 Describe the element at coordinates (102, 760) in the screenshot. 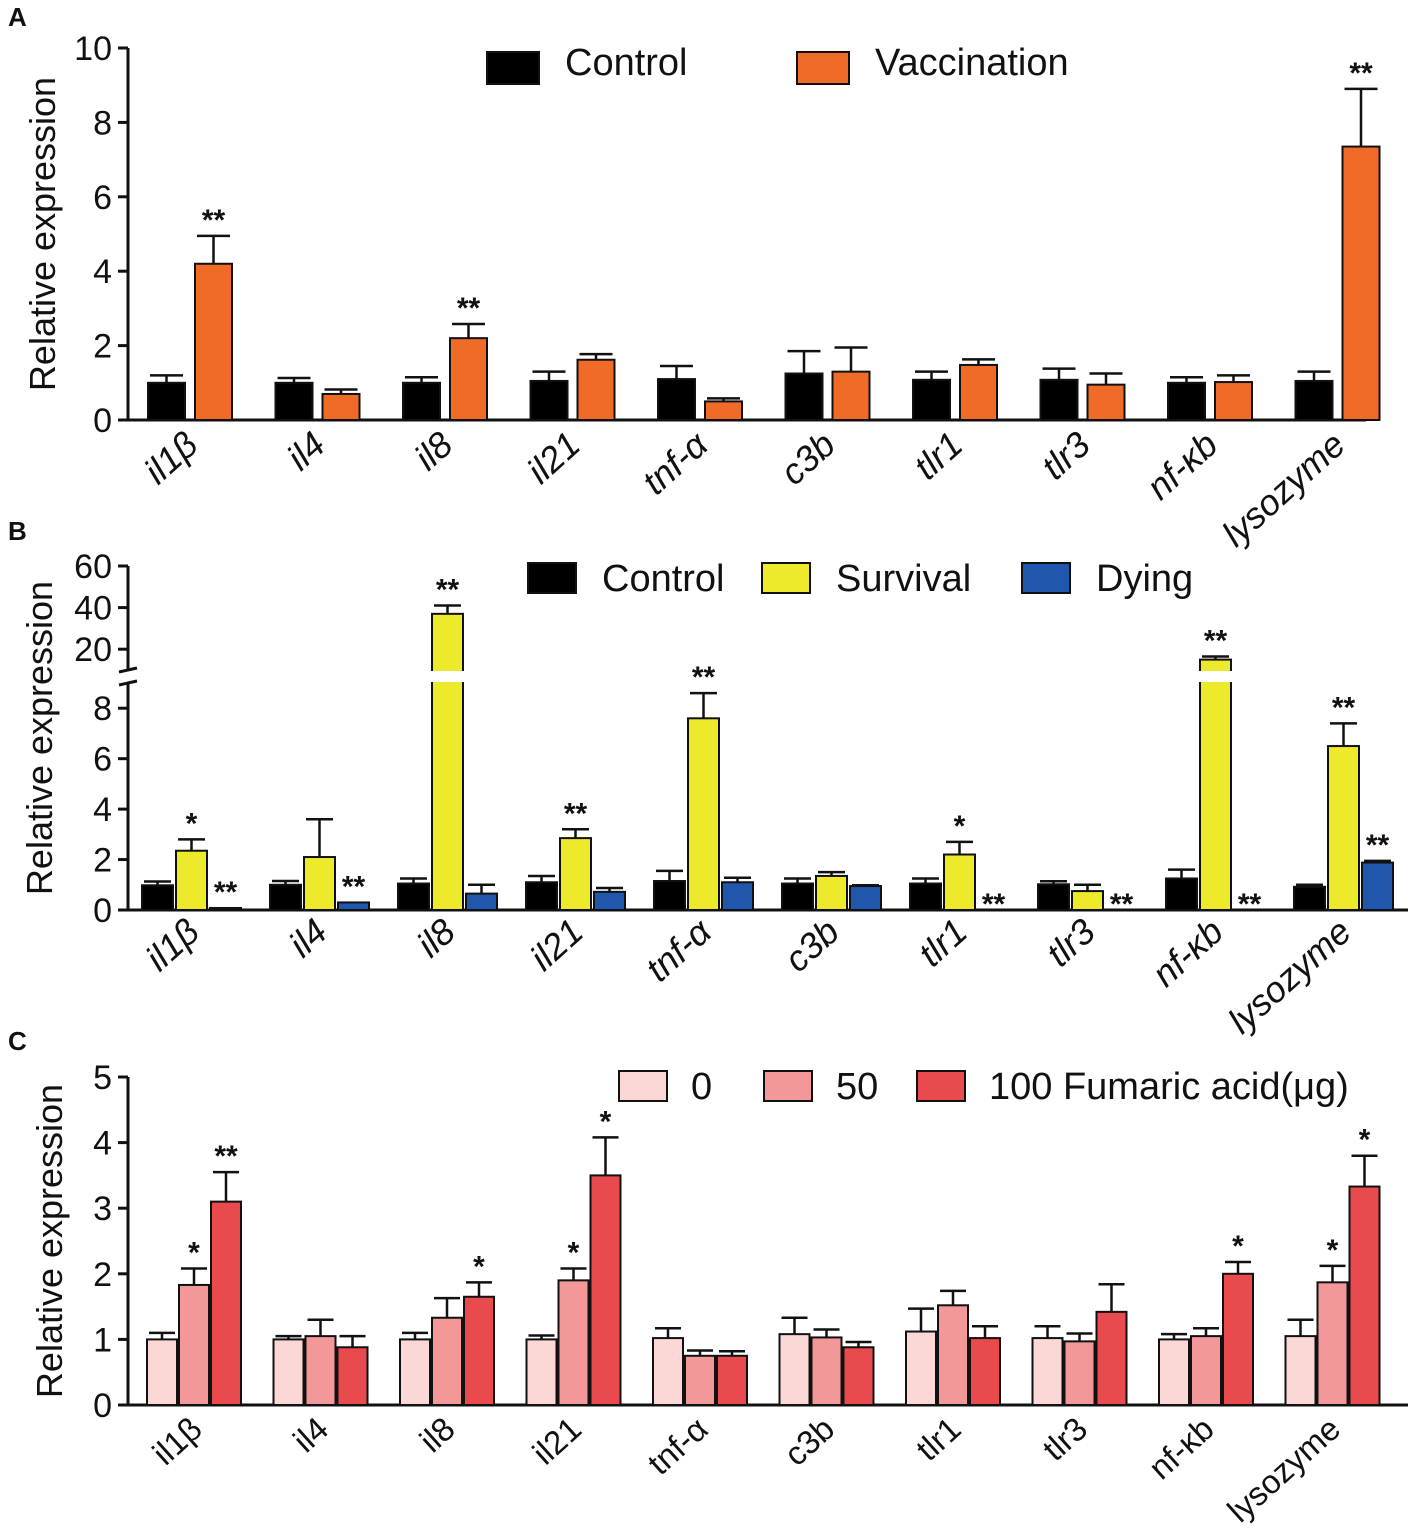

I see `y-tick-label: 6` at that location.